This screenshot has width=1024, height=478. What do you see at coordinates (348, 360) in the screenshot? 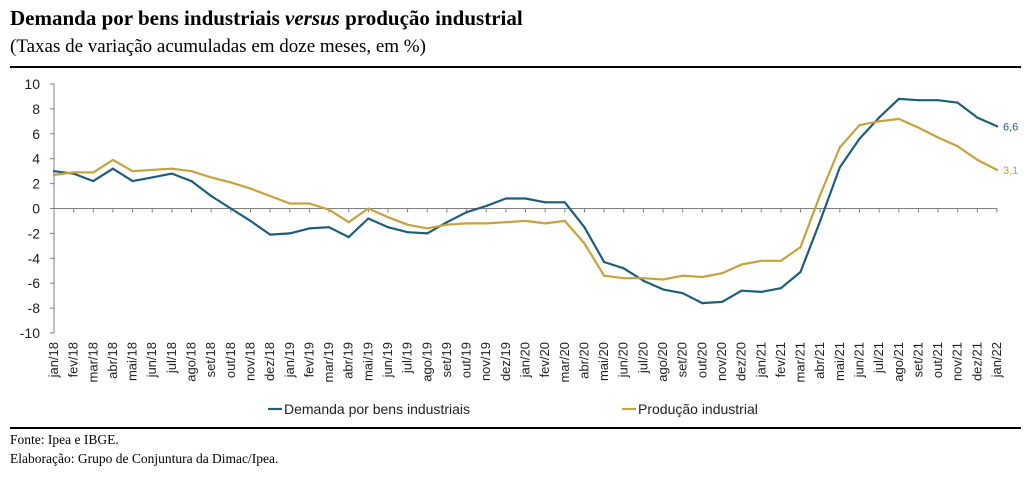
I see `x-tick-label: abr/19` at bounding box center [348, 360].